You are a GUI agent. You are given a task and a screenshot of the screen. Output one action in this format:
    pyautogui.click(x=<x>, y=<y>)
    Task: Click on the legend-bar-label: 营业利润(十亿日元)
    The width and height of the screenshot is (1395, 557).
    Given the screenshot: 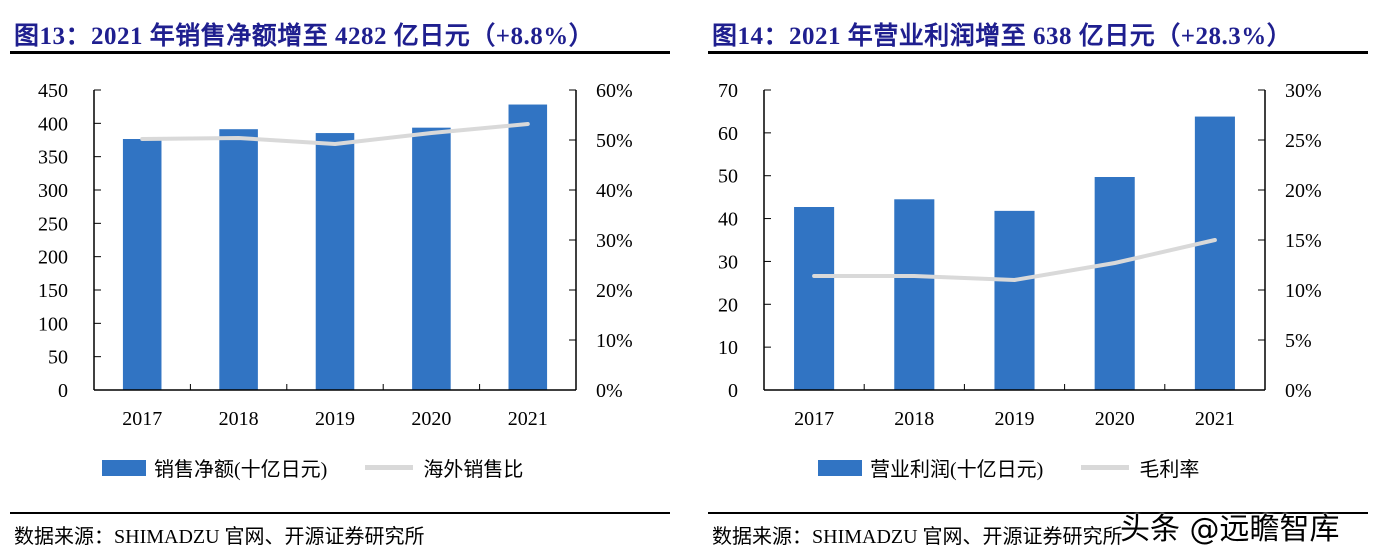 What is the action you would take?
    pyautogui.click(x=957, y=470)
    